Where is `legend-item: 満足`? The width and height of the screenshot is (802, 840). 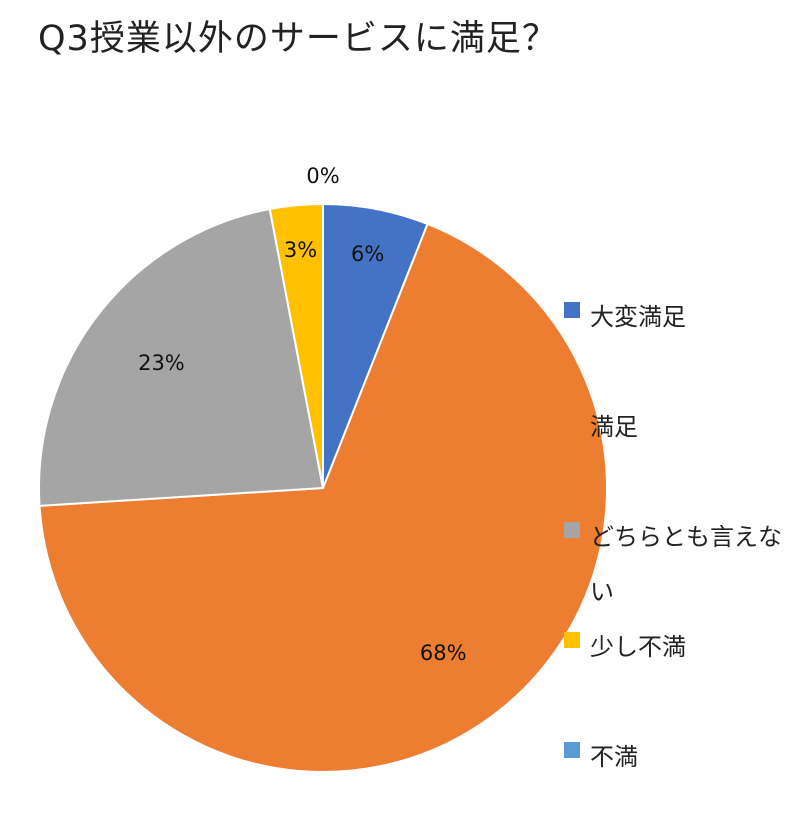
legend-item: 満足 is located at coordinates (679, 455).